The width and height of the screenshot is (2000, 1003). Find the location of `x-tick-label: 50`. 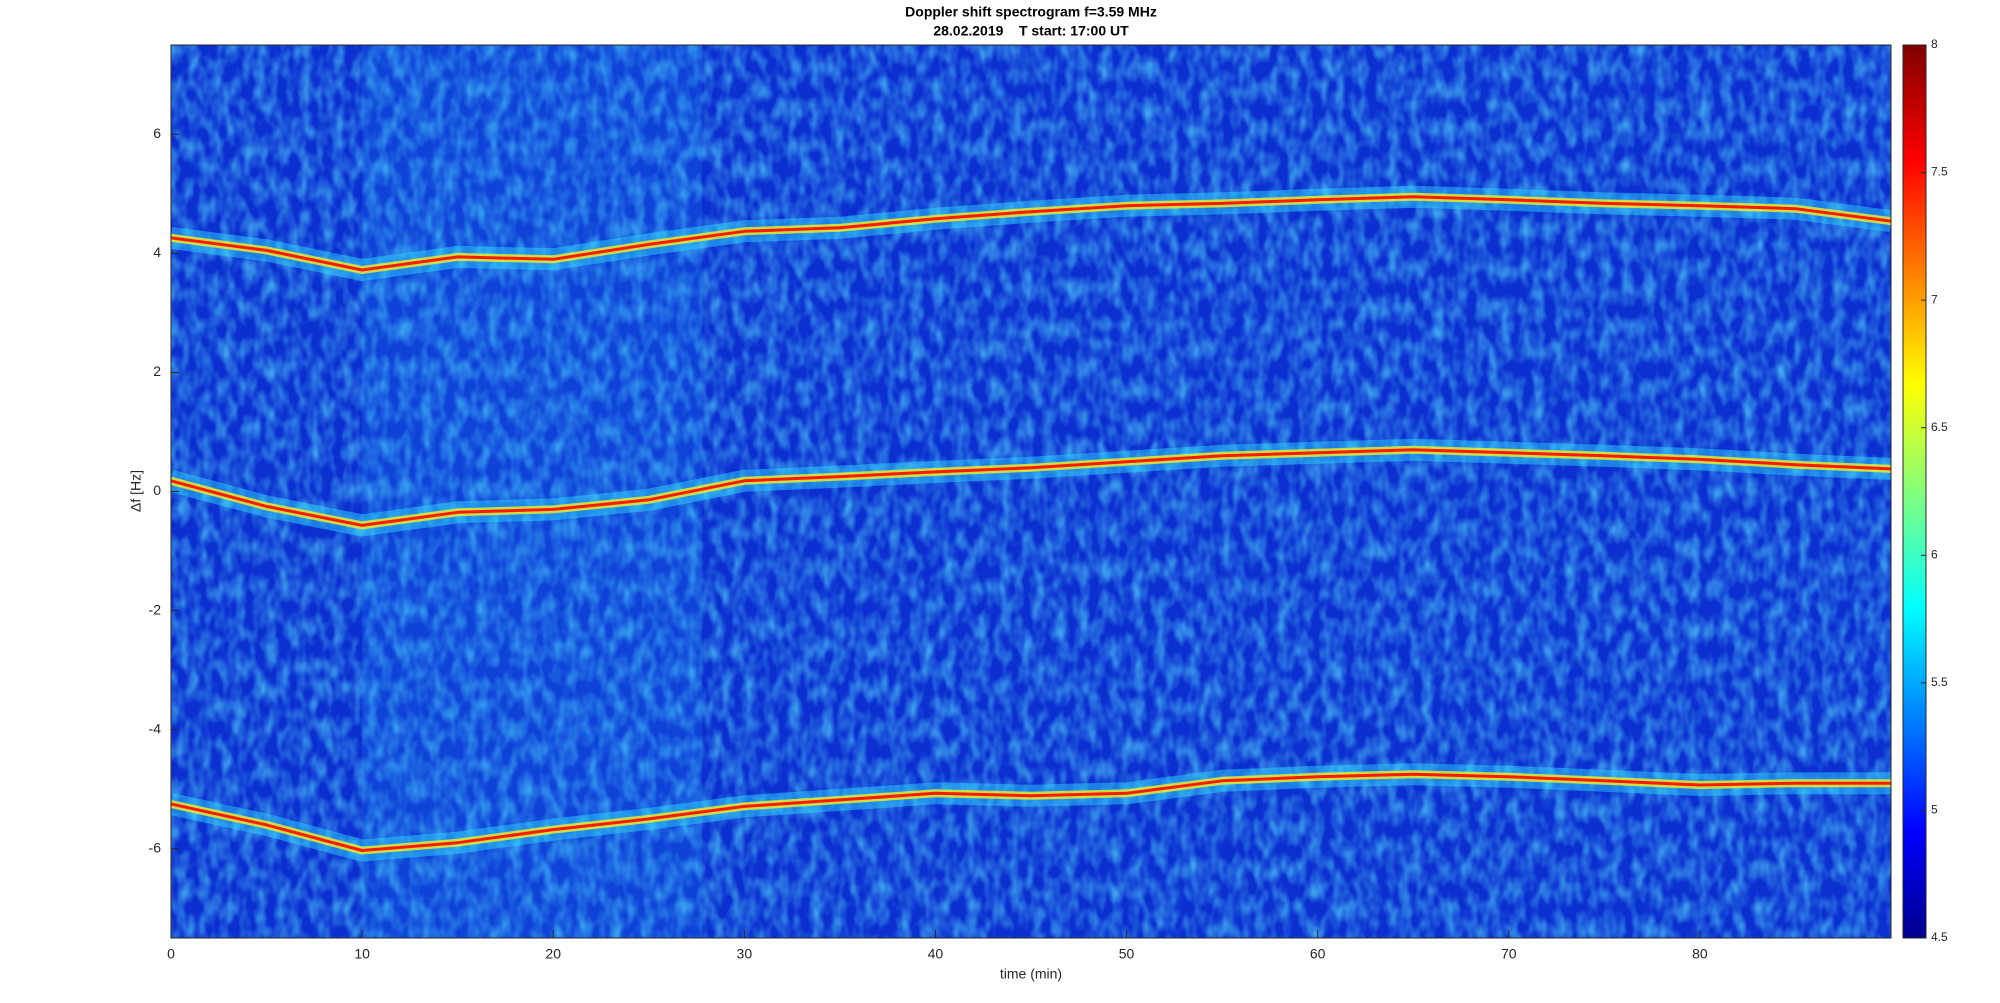

x-tick-label: 50 is located at coordinates (1127, 954).